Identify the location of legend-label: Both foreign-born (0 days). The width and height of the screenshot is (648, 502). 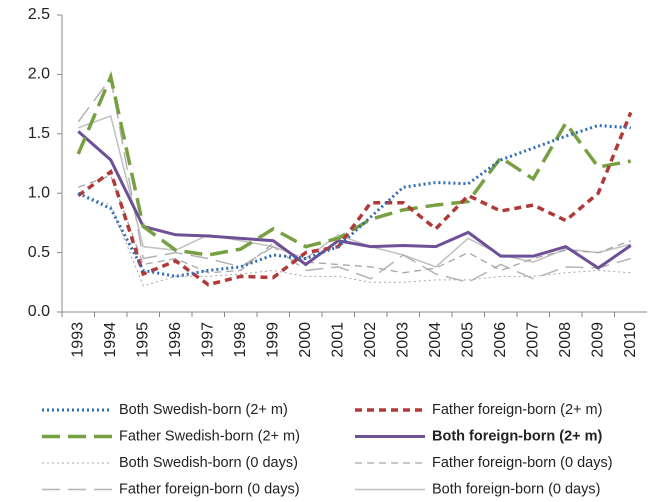
(516, 489).